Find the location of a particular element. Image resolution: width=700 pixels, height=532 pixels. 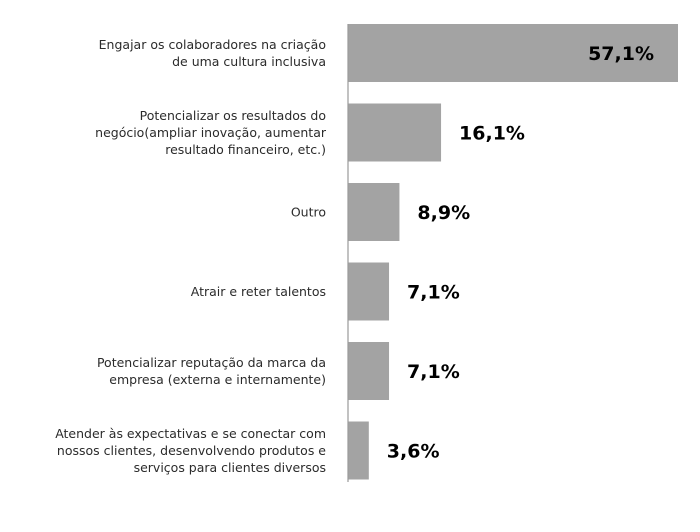

category-label-line: serviços para clientes diversos is located at coordinates (230, 467).